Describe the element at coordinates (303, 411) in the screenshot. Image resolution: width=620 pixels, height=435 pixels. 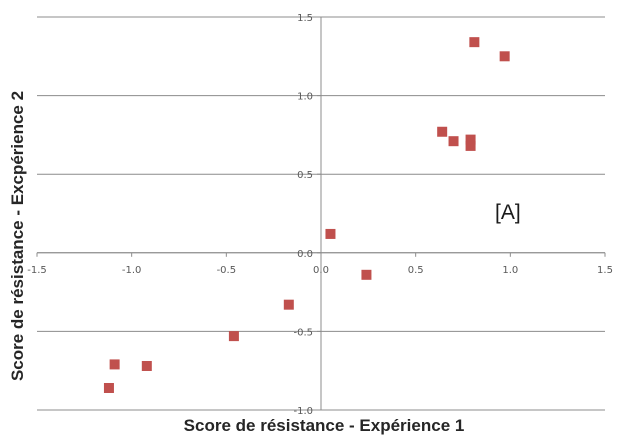
I see `y-tick-label: -1.0` at that location.